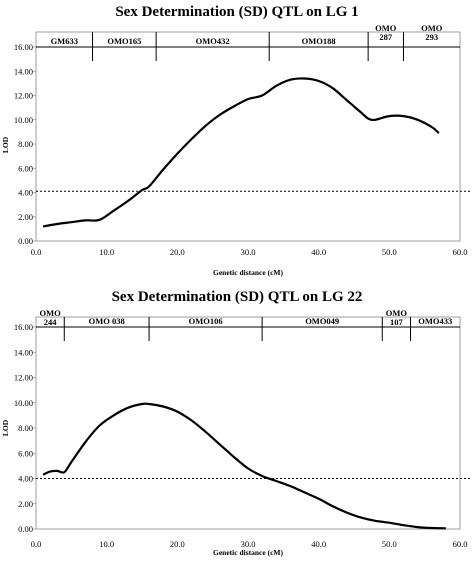 This screenshot has height=572, width=474. What do you see at coordinates (124, 41) in the screenshot?
I see `marker-label: OMO165` at bounding box center [124, 41].